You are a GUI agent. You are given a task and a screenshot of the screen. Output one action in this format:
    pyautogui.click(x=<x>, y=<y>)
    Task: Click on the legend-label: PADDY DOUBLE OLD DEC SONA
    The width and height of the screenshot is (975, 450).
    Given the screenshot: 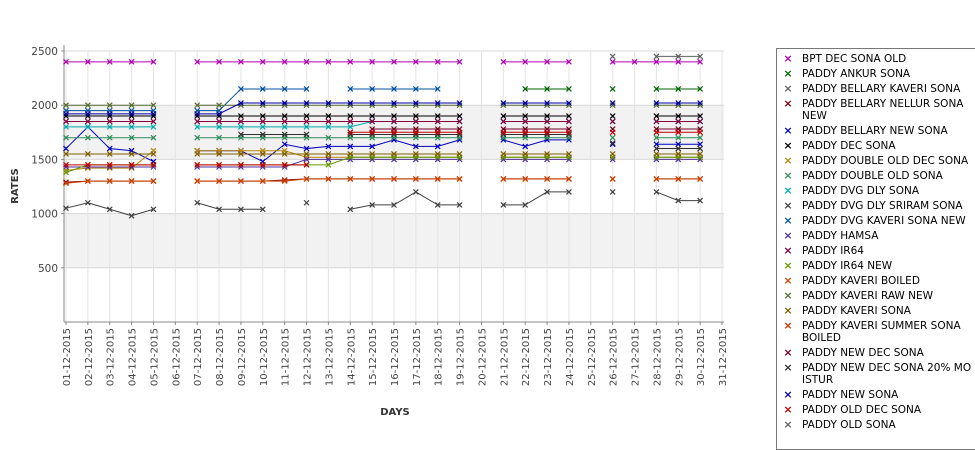 What is the action you would take?
    pyautogui.click(x=885, y=161)
    